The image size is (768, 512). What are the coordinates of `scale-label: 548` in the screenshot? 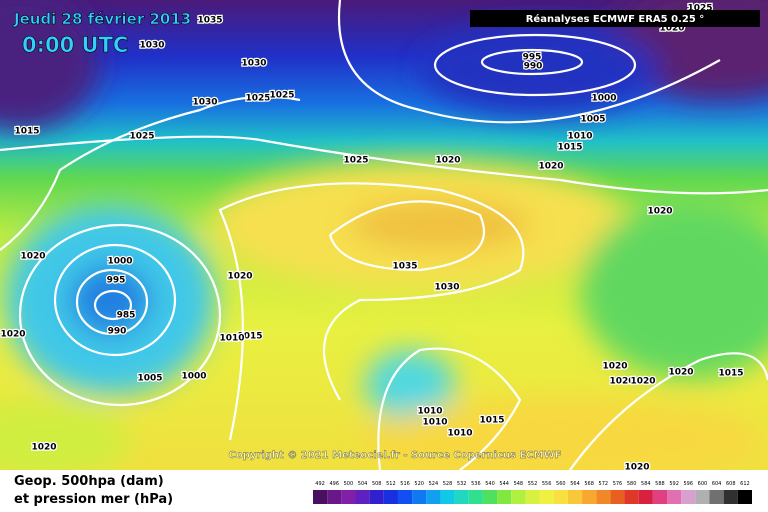 It's located at (519, 484).